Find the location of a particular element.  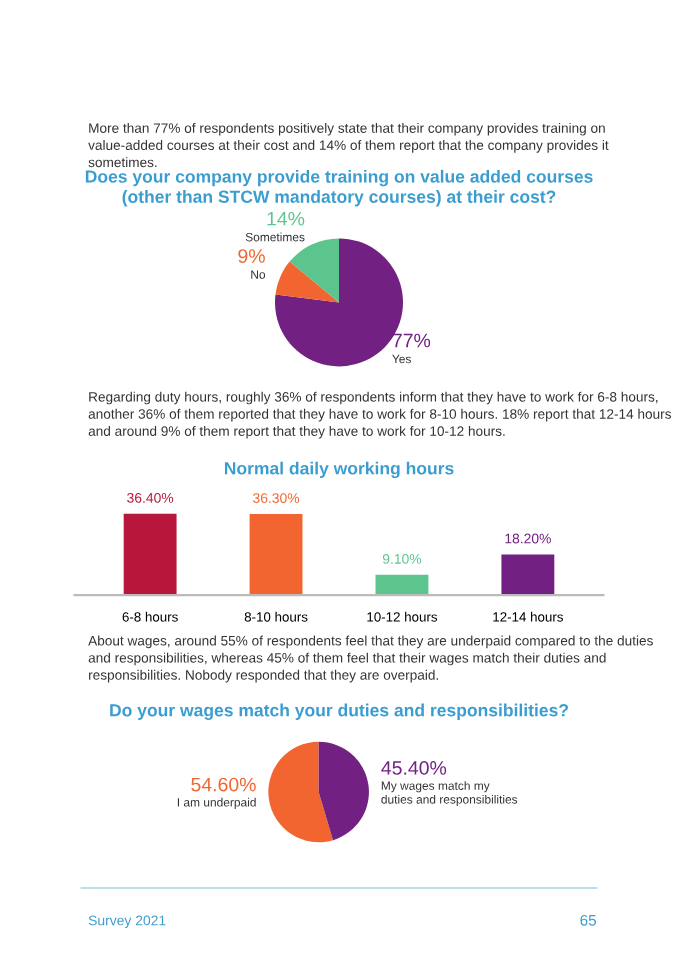

chart-title: Does your company provide training on value added courses (other than STCW mandatory courses) at their cost? is located at coordinates (339, 188).